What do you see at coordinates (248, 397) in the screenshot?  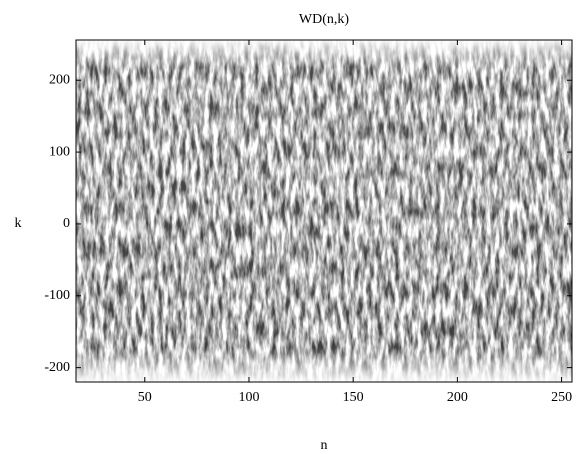 I see `x-tick-label: 100` at bounding box center [248, 397].